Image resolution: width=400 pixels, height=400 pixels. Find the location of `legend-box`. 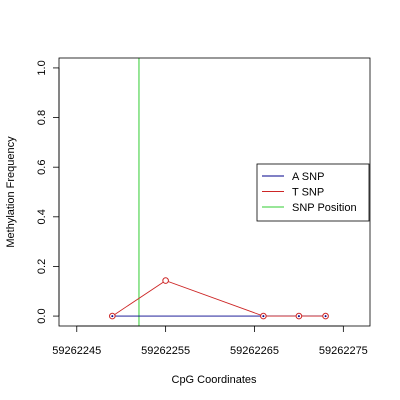

legend-box is located at coordinates (313, 192).